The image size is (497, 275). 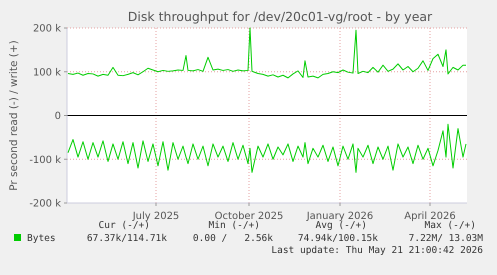 I want to click on y-tick-label: 0, so click(x=57, y=116).